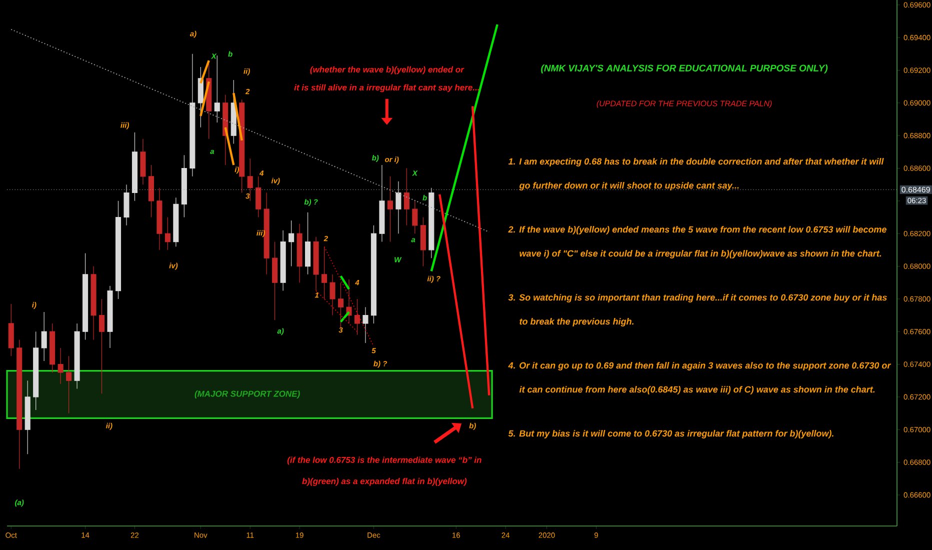 The image size is (932, 550). What do you see at coordinates (697, 242) in the screenshot?
I see `text: 2. If the wave b)(yellow) ended means the 5 wave from the recent low 0.6753 will become wave i) of "C" else it could be a irregular flat in b)(yellow)wave as shown in the chart.` at bounding box center [697, 242].